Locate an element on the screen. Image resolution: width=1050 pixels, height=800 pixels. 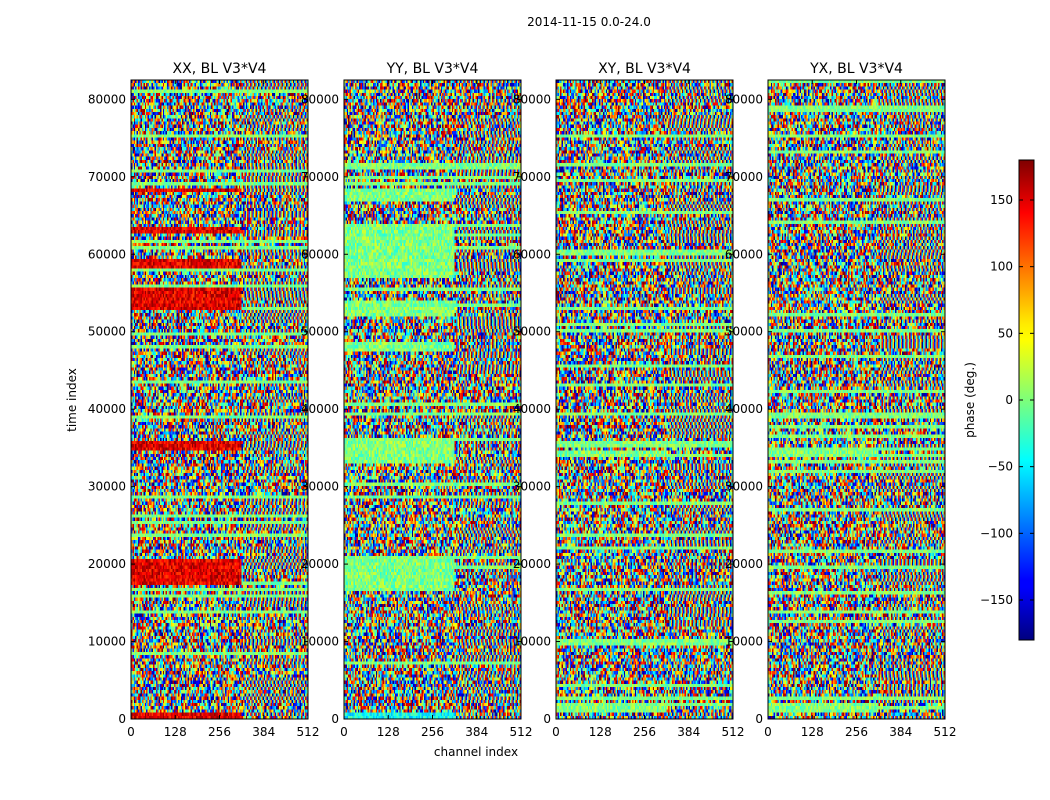
x-axis-label: channel index is located at coordinates (476, 752).